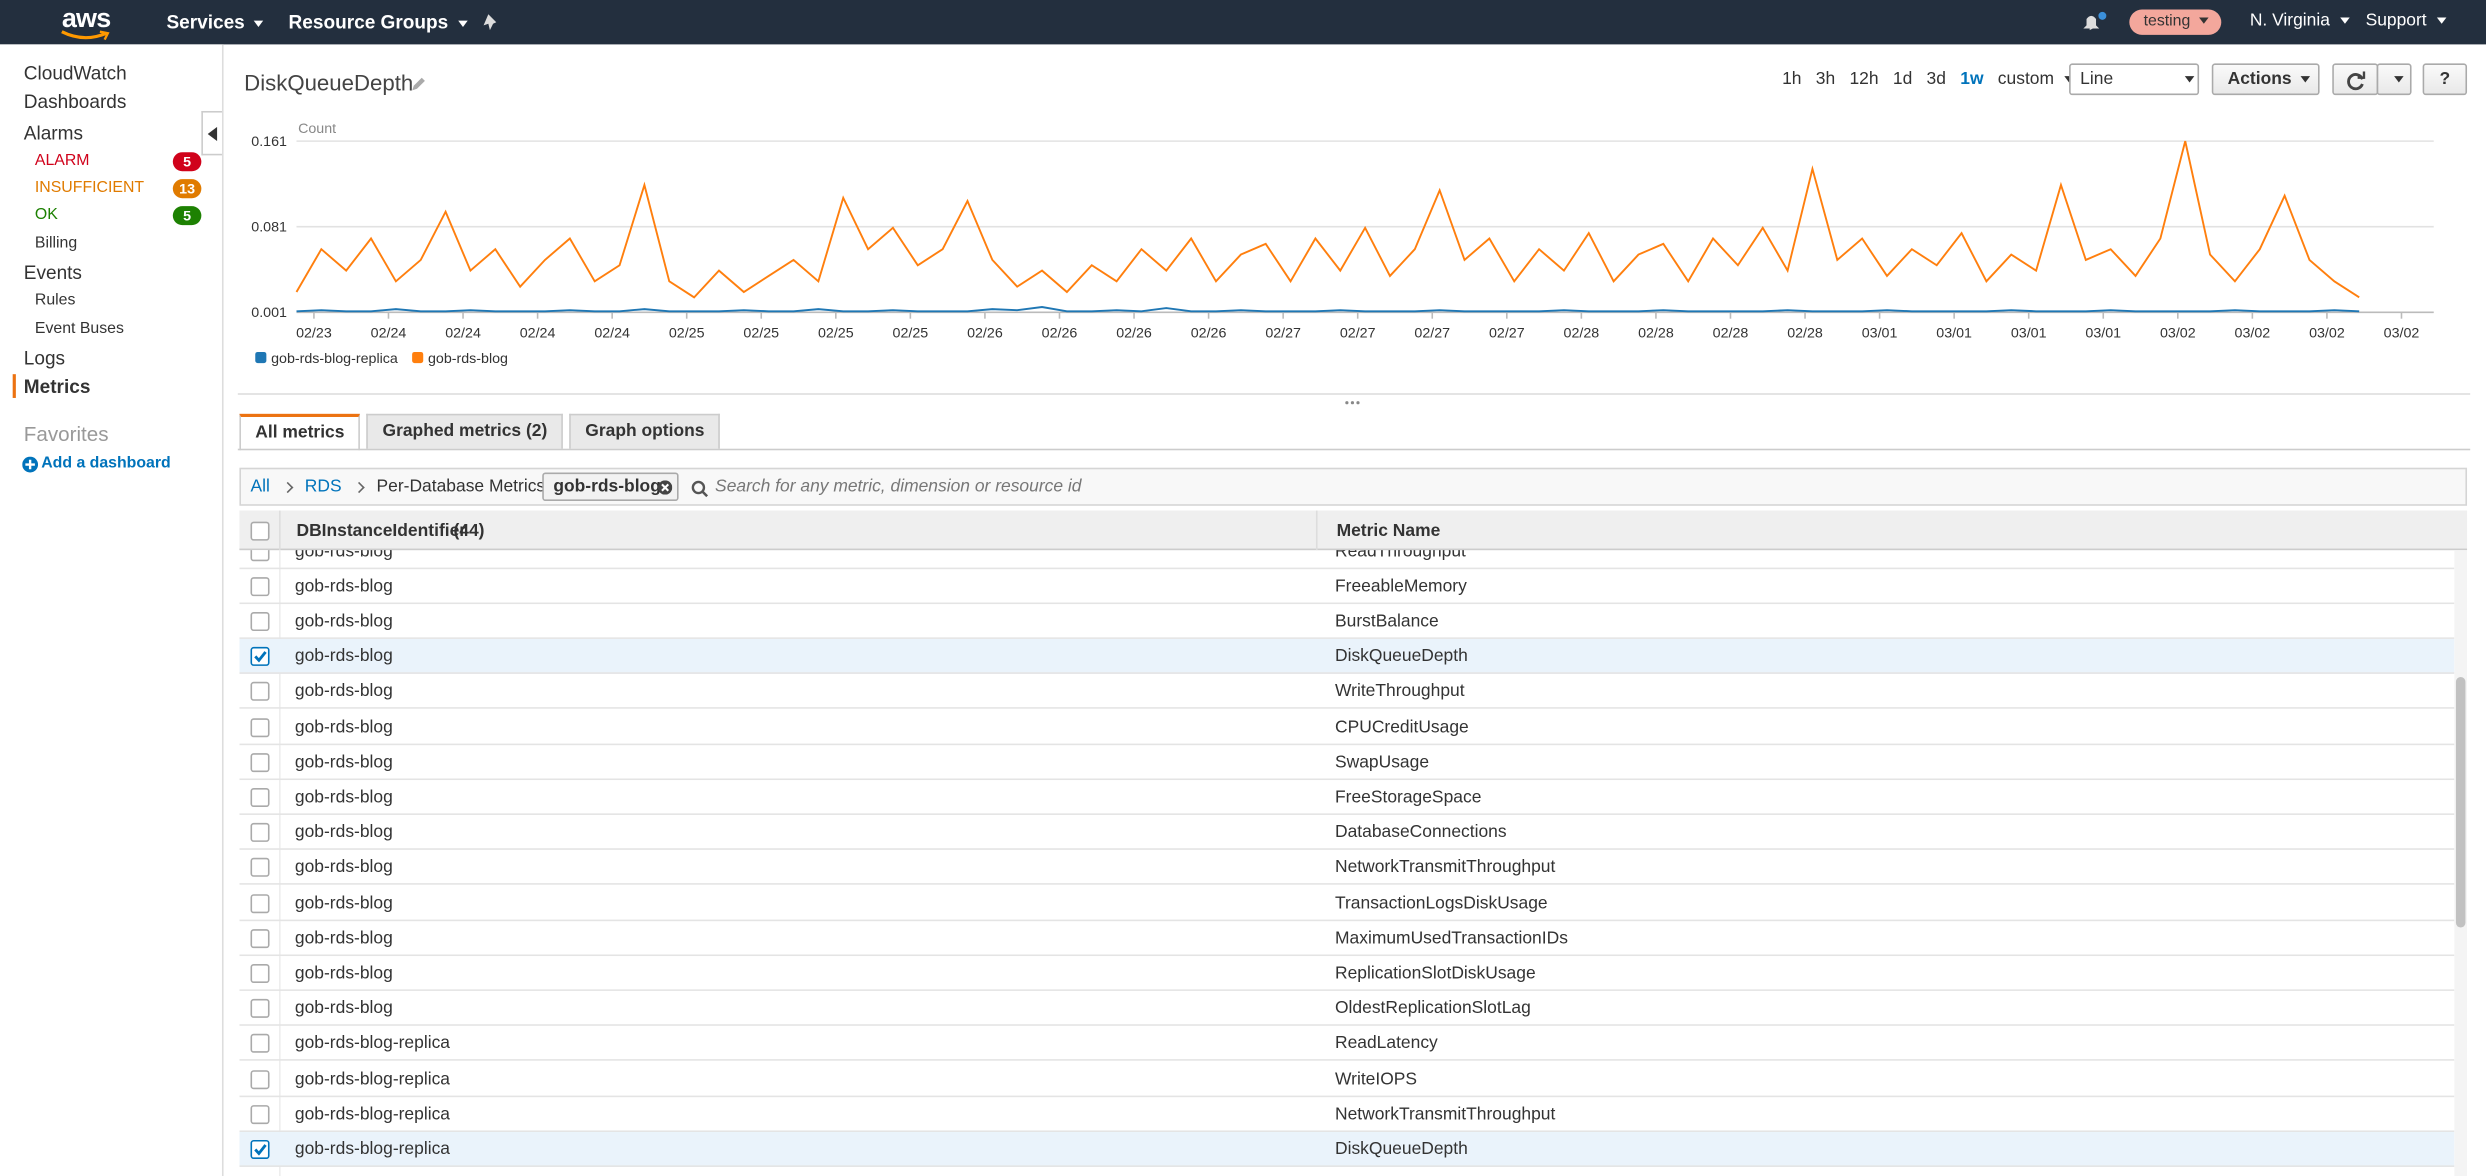  What do you see at coordinates (468, 359) in the screenshot?
I see `legend-label: gob-rds-blog` at bounding box center [468, 359].